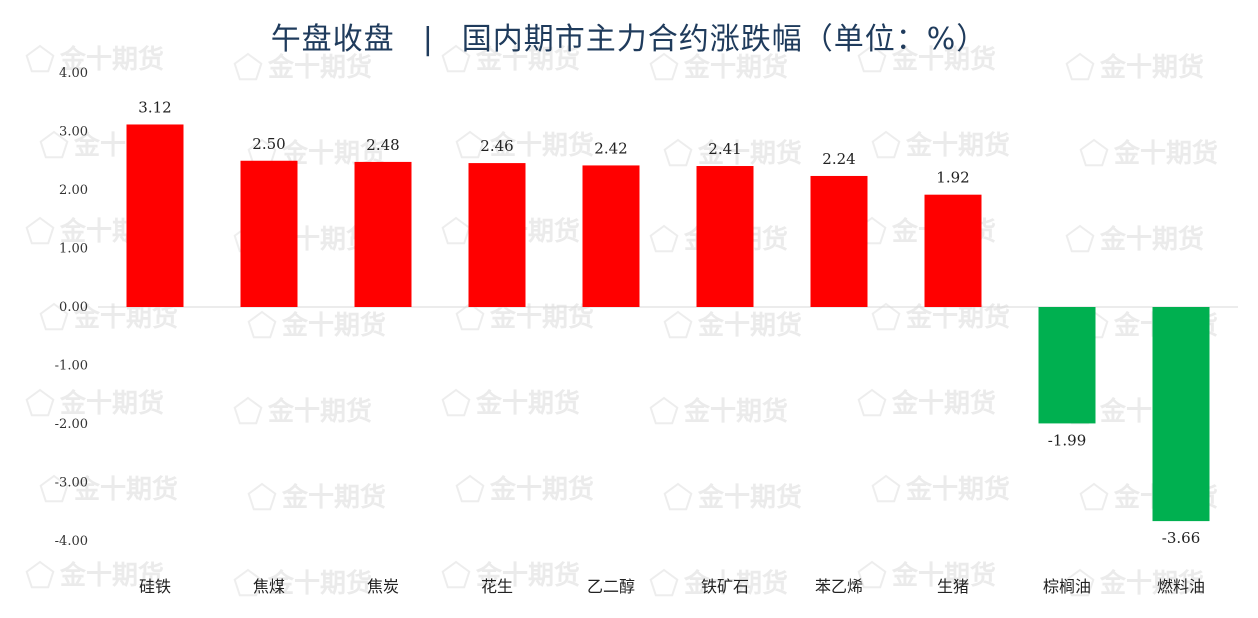  What do you see at coordinates (383, 586) in the screenshot?
I see `category-label-3: 焦炭` at bounding box center [383, 586].